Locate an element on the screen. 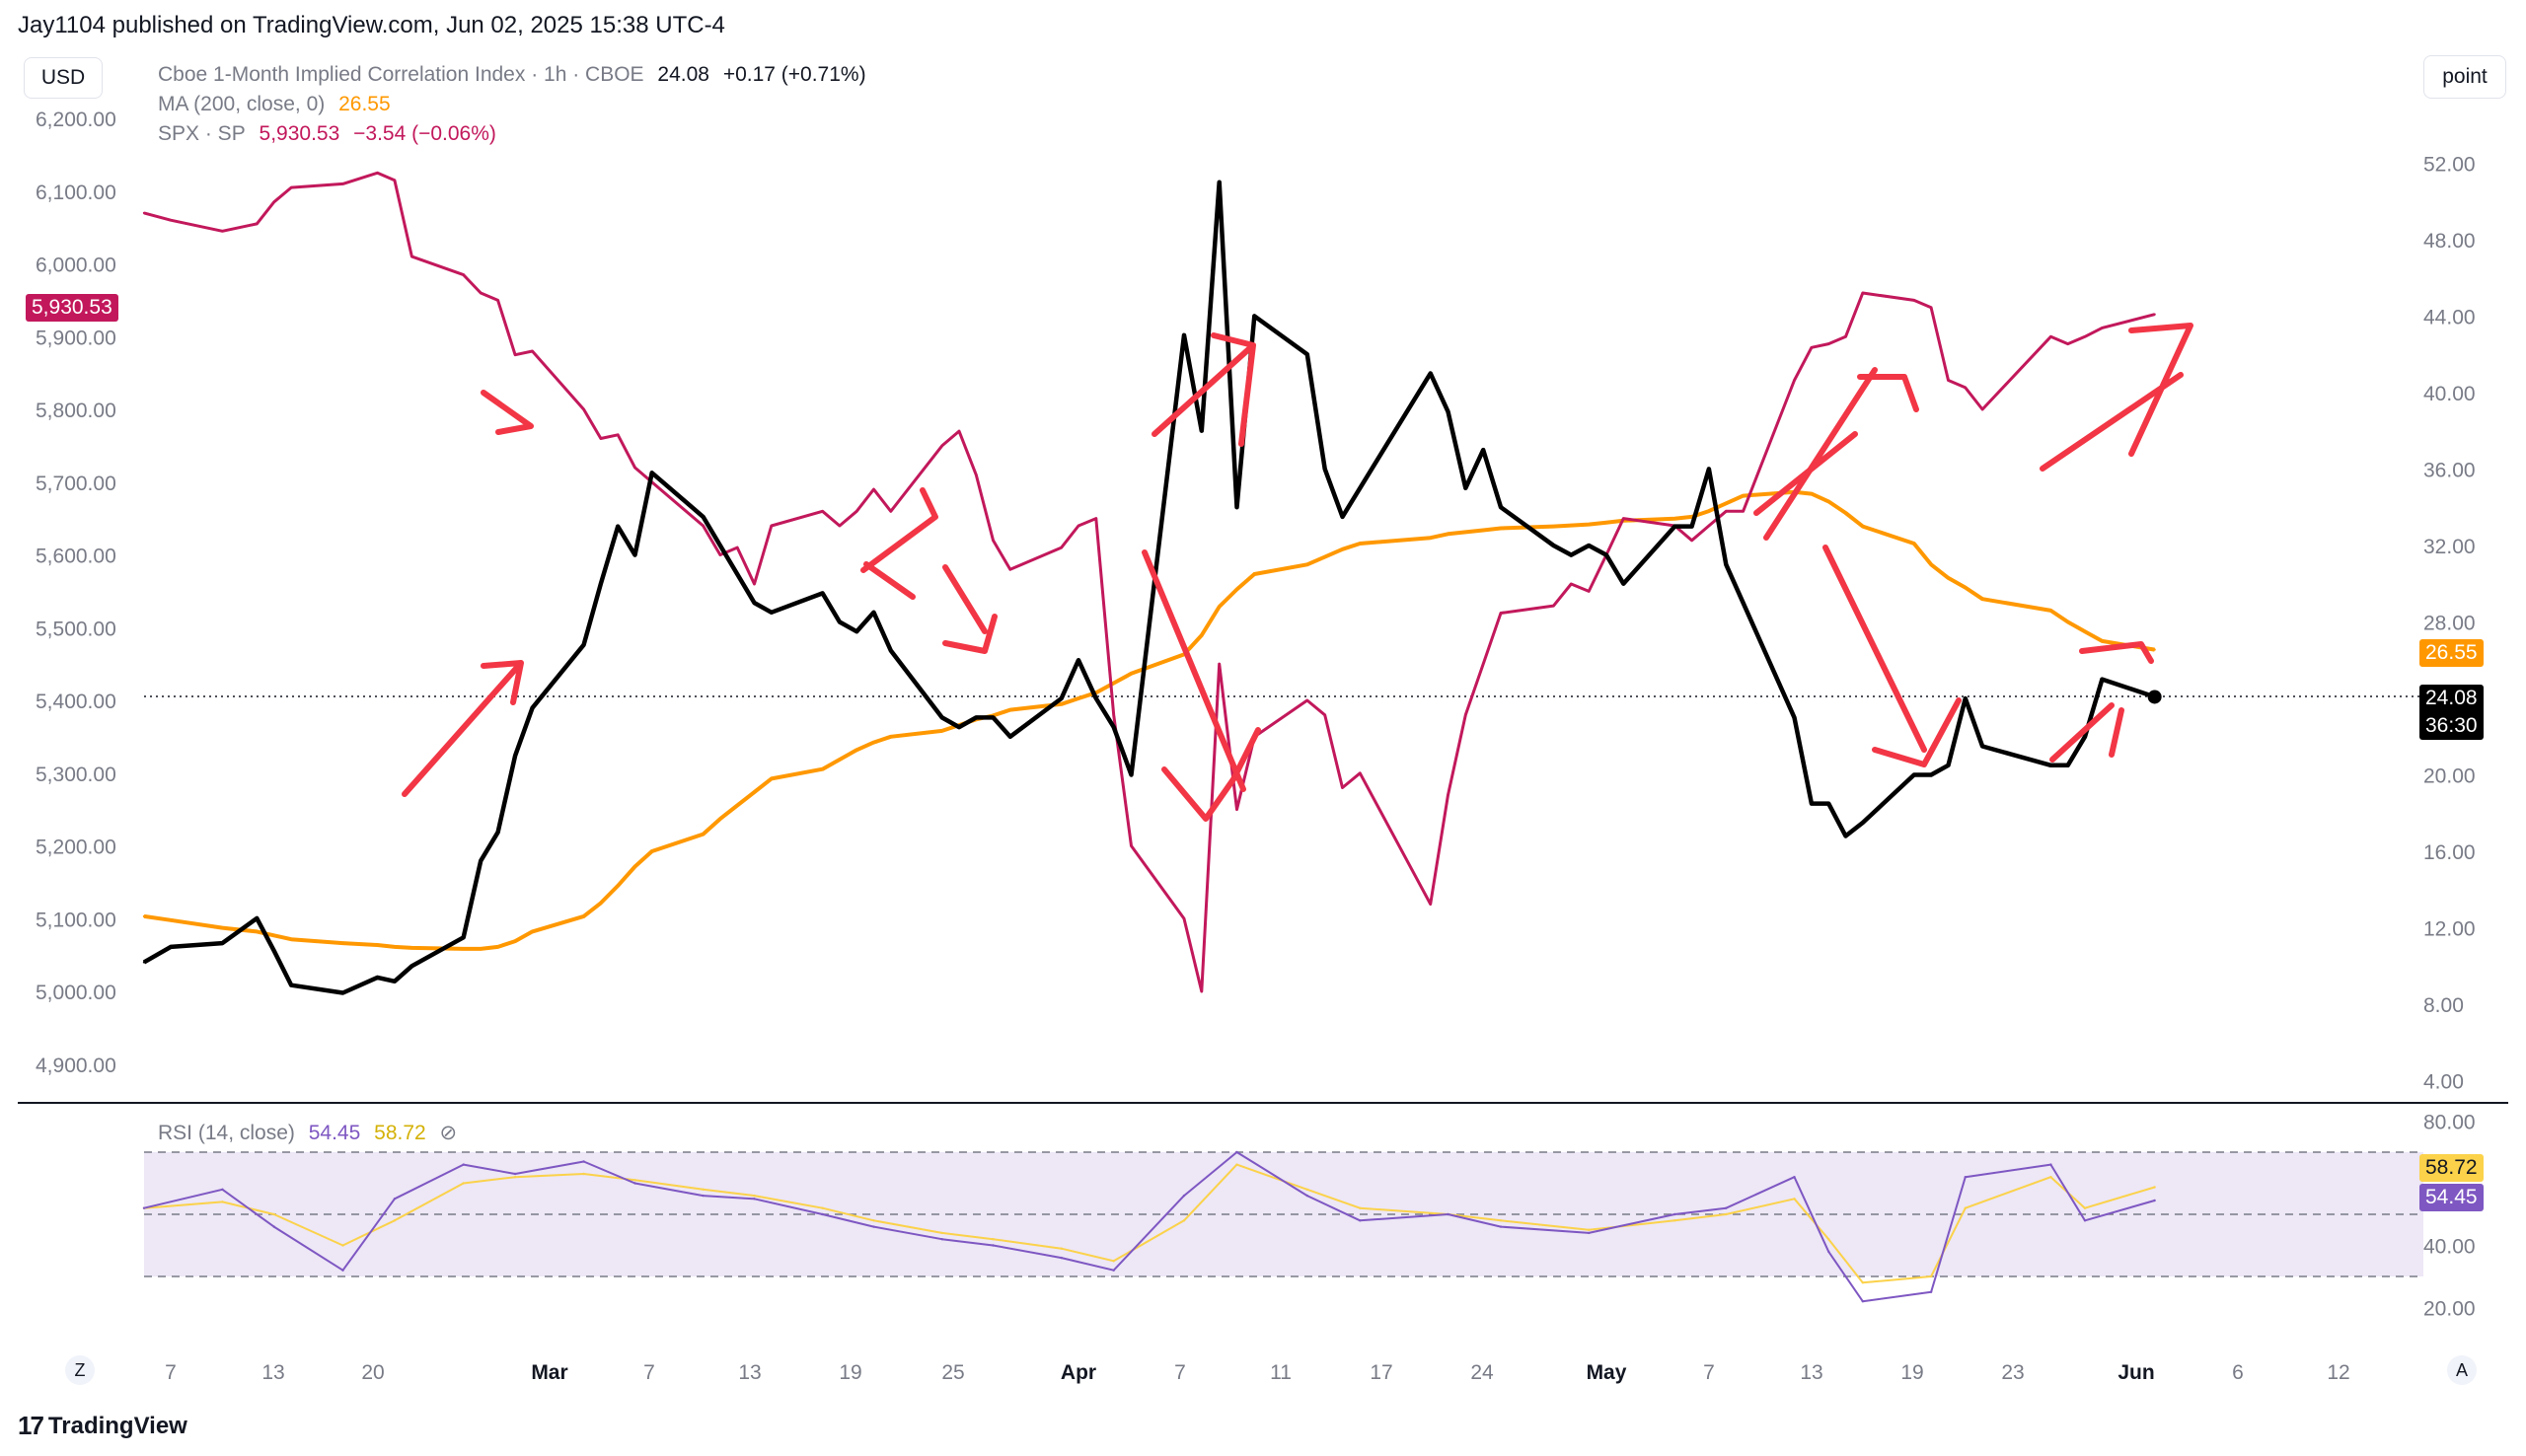 This screenshot has height=1456, width=2526. auto-scale-button: A is located at coordinates (2462, 1370).